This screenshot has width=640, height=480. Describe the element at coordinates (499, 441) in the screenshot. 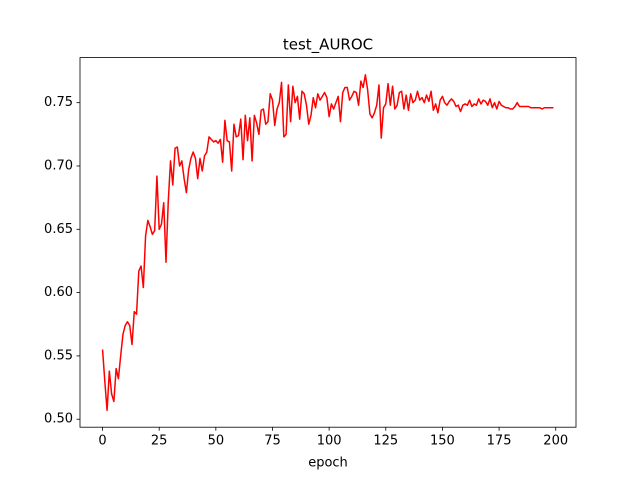

I see `x-tick-label: 175` at that location.